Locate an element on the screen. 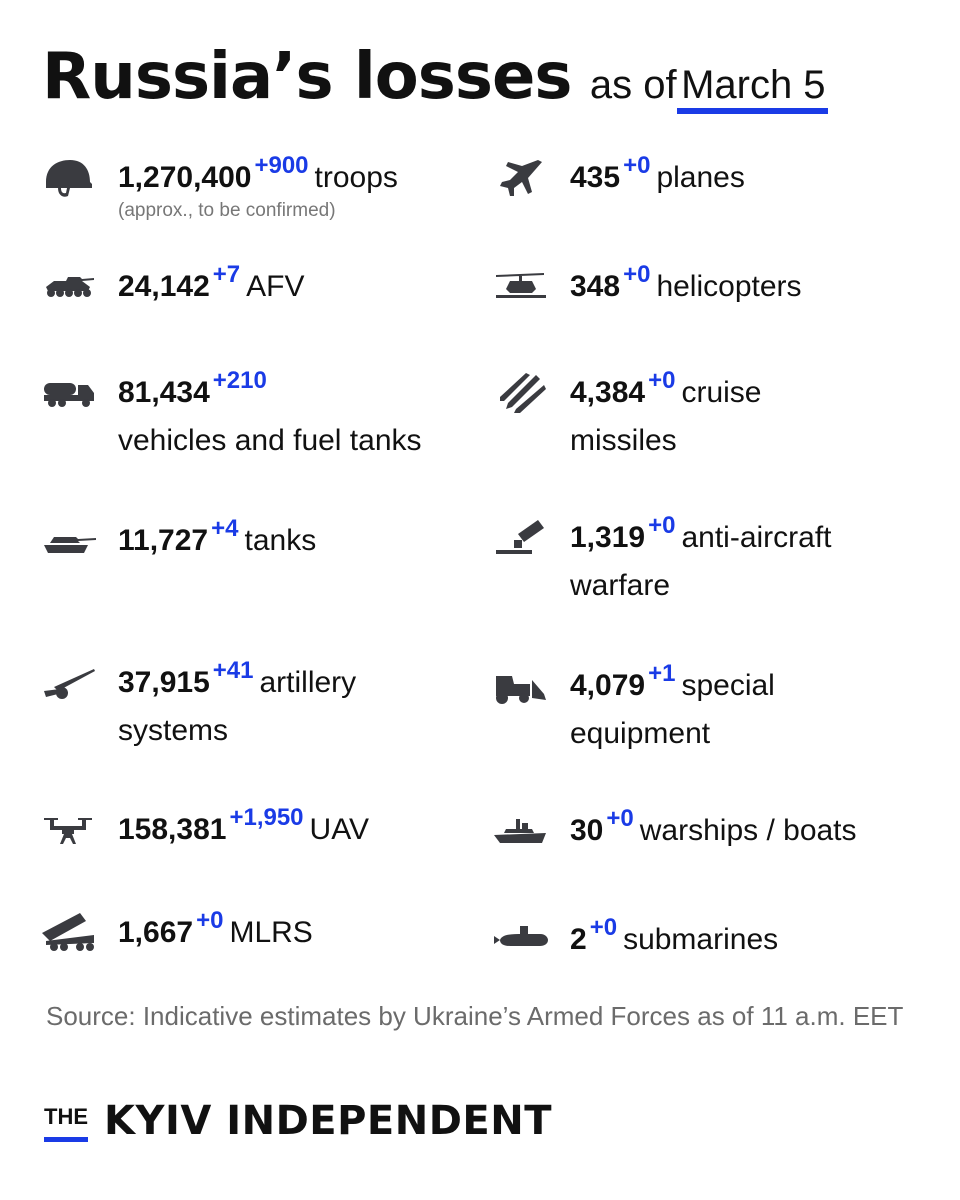  fuel-truck-icon is located at coordinates (68, 393).